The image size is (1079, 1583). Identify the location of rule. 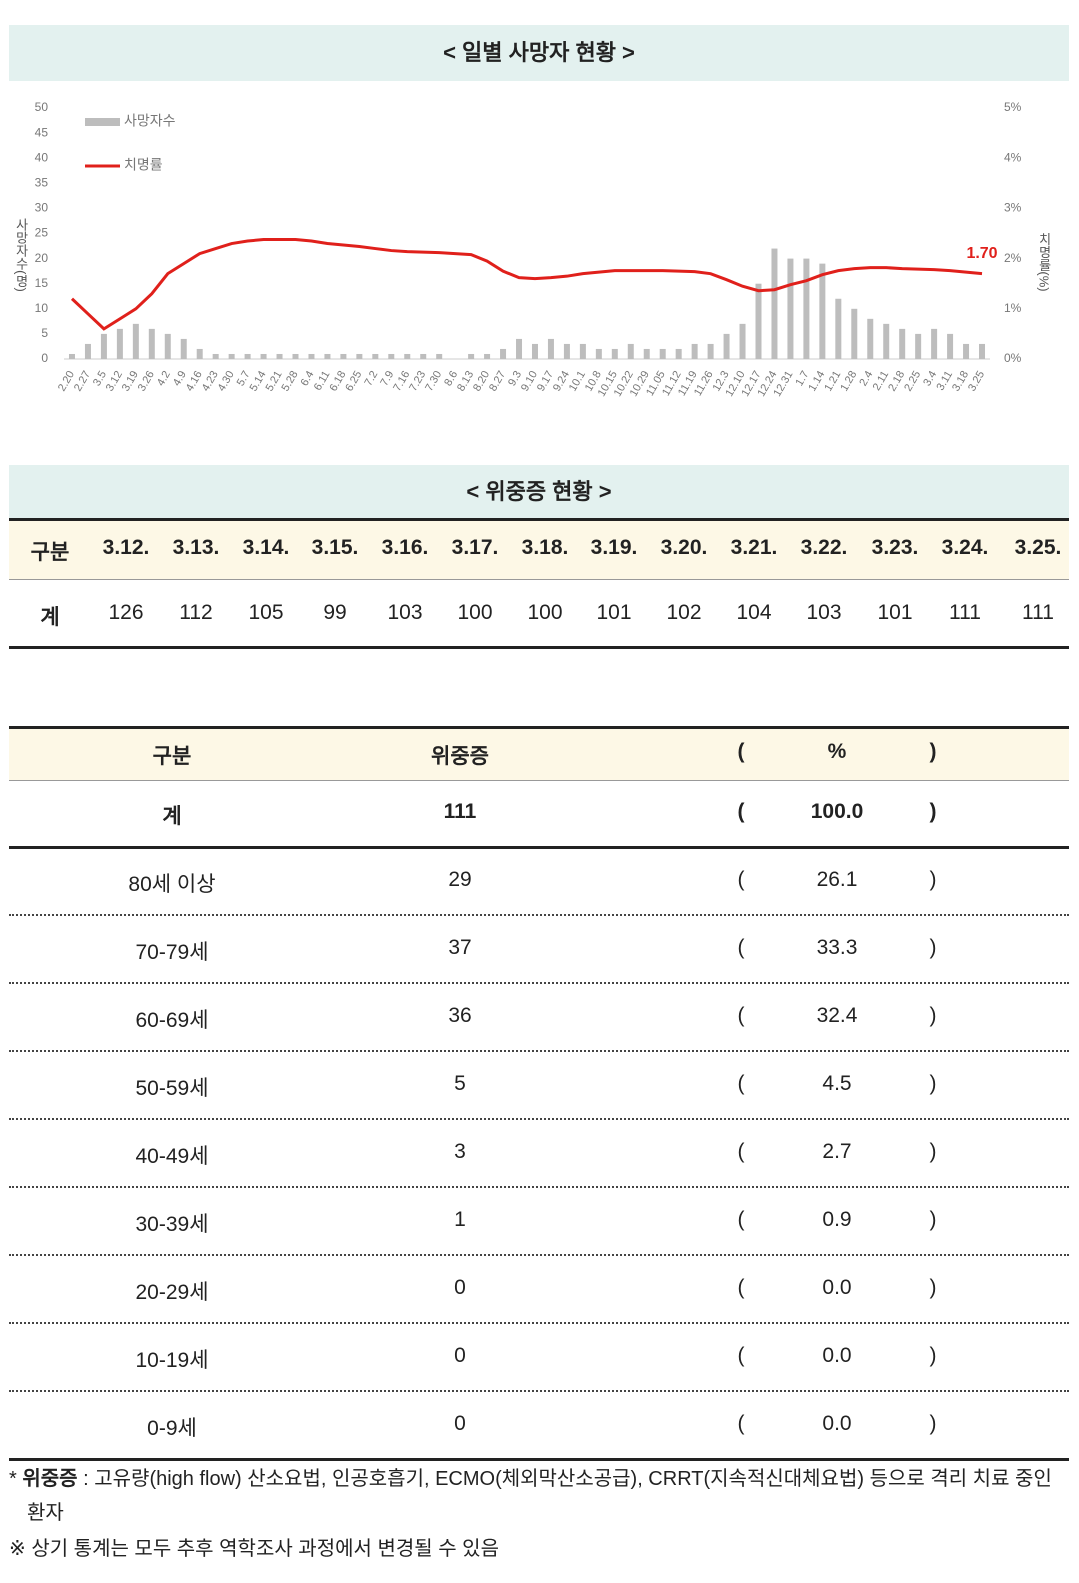
(539, 647).